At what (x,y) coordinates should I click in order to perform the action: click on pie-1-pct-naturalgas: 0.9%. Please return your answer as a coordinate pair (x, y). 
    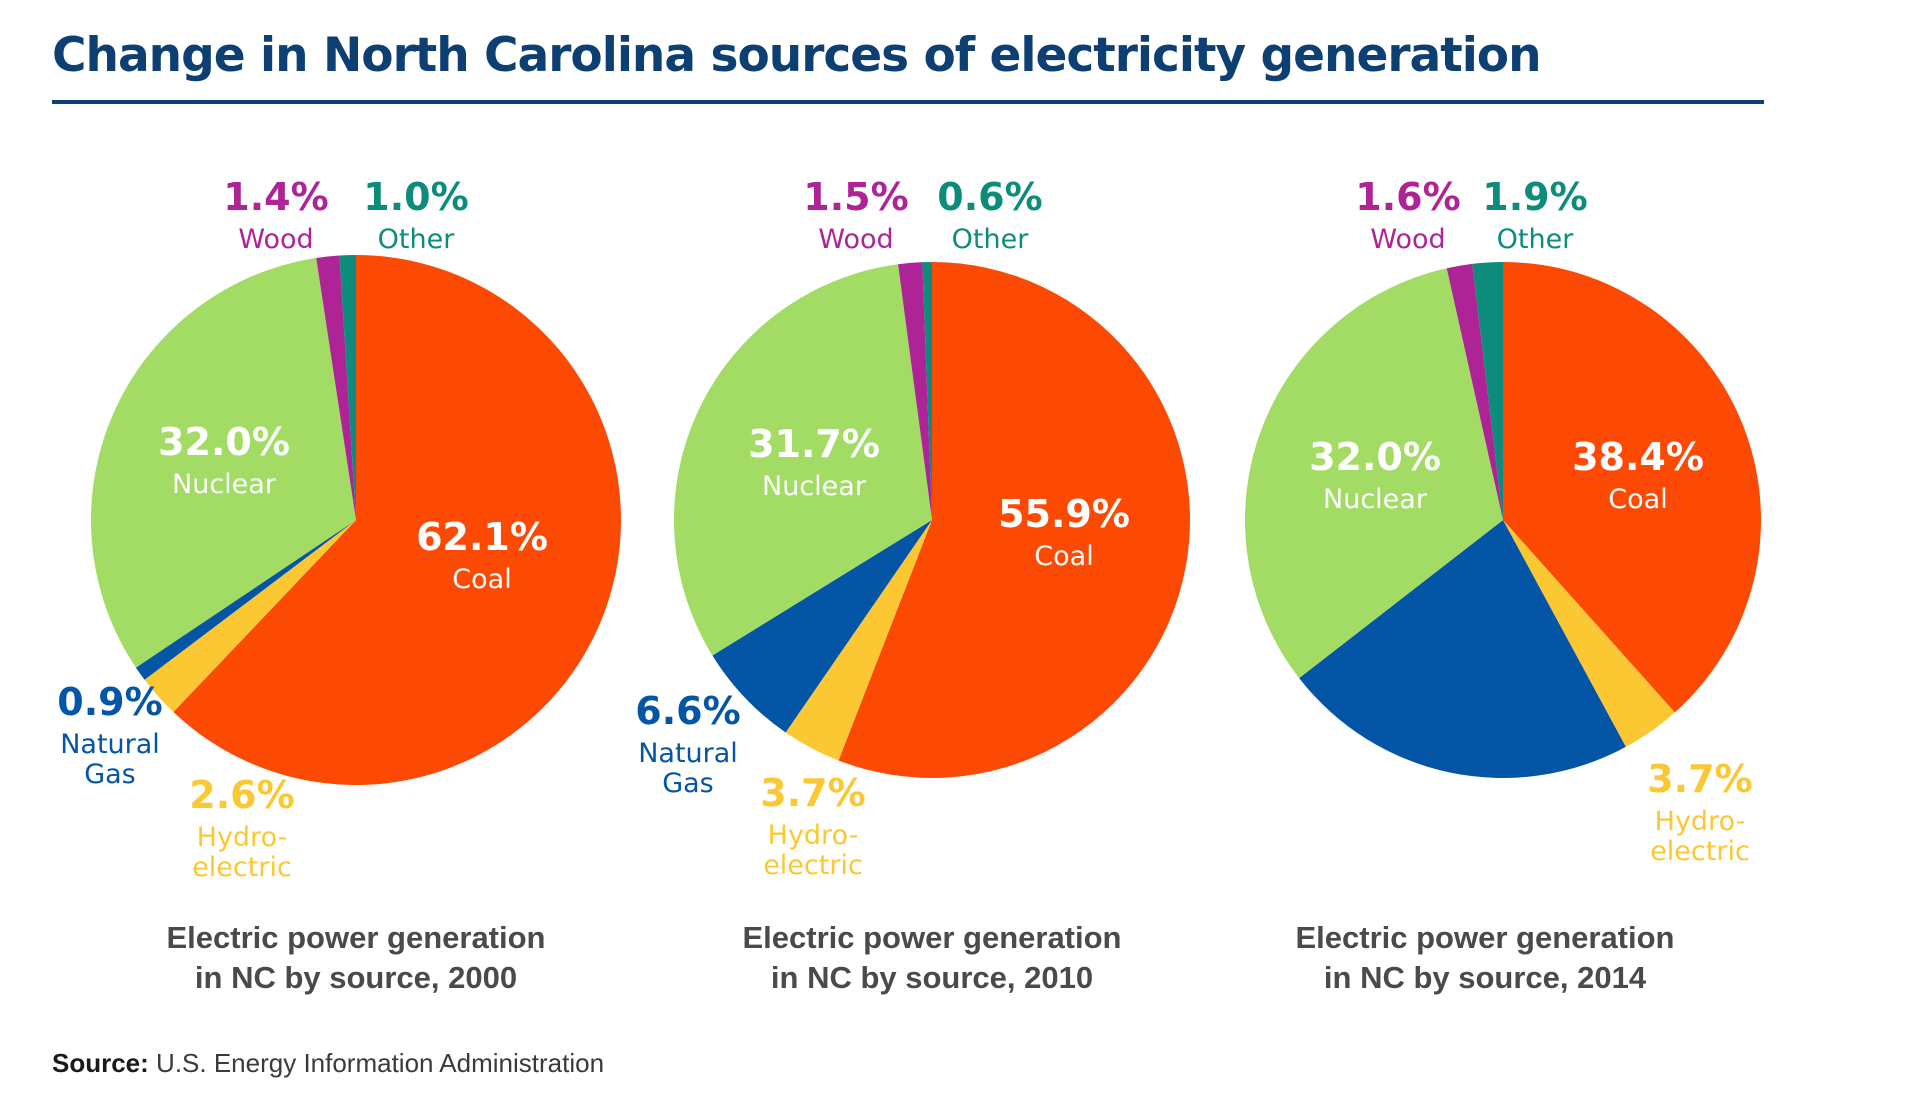
    Looking at the image, I should click on (109, 702).